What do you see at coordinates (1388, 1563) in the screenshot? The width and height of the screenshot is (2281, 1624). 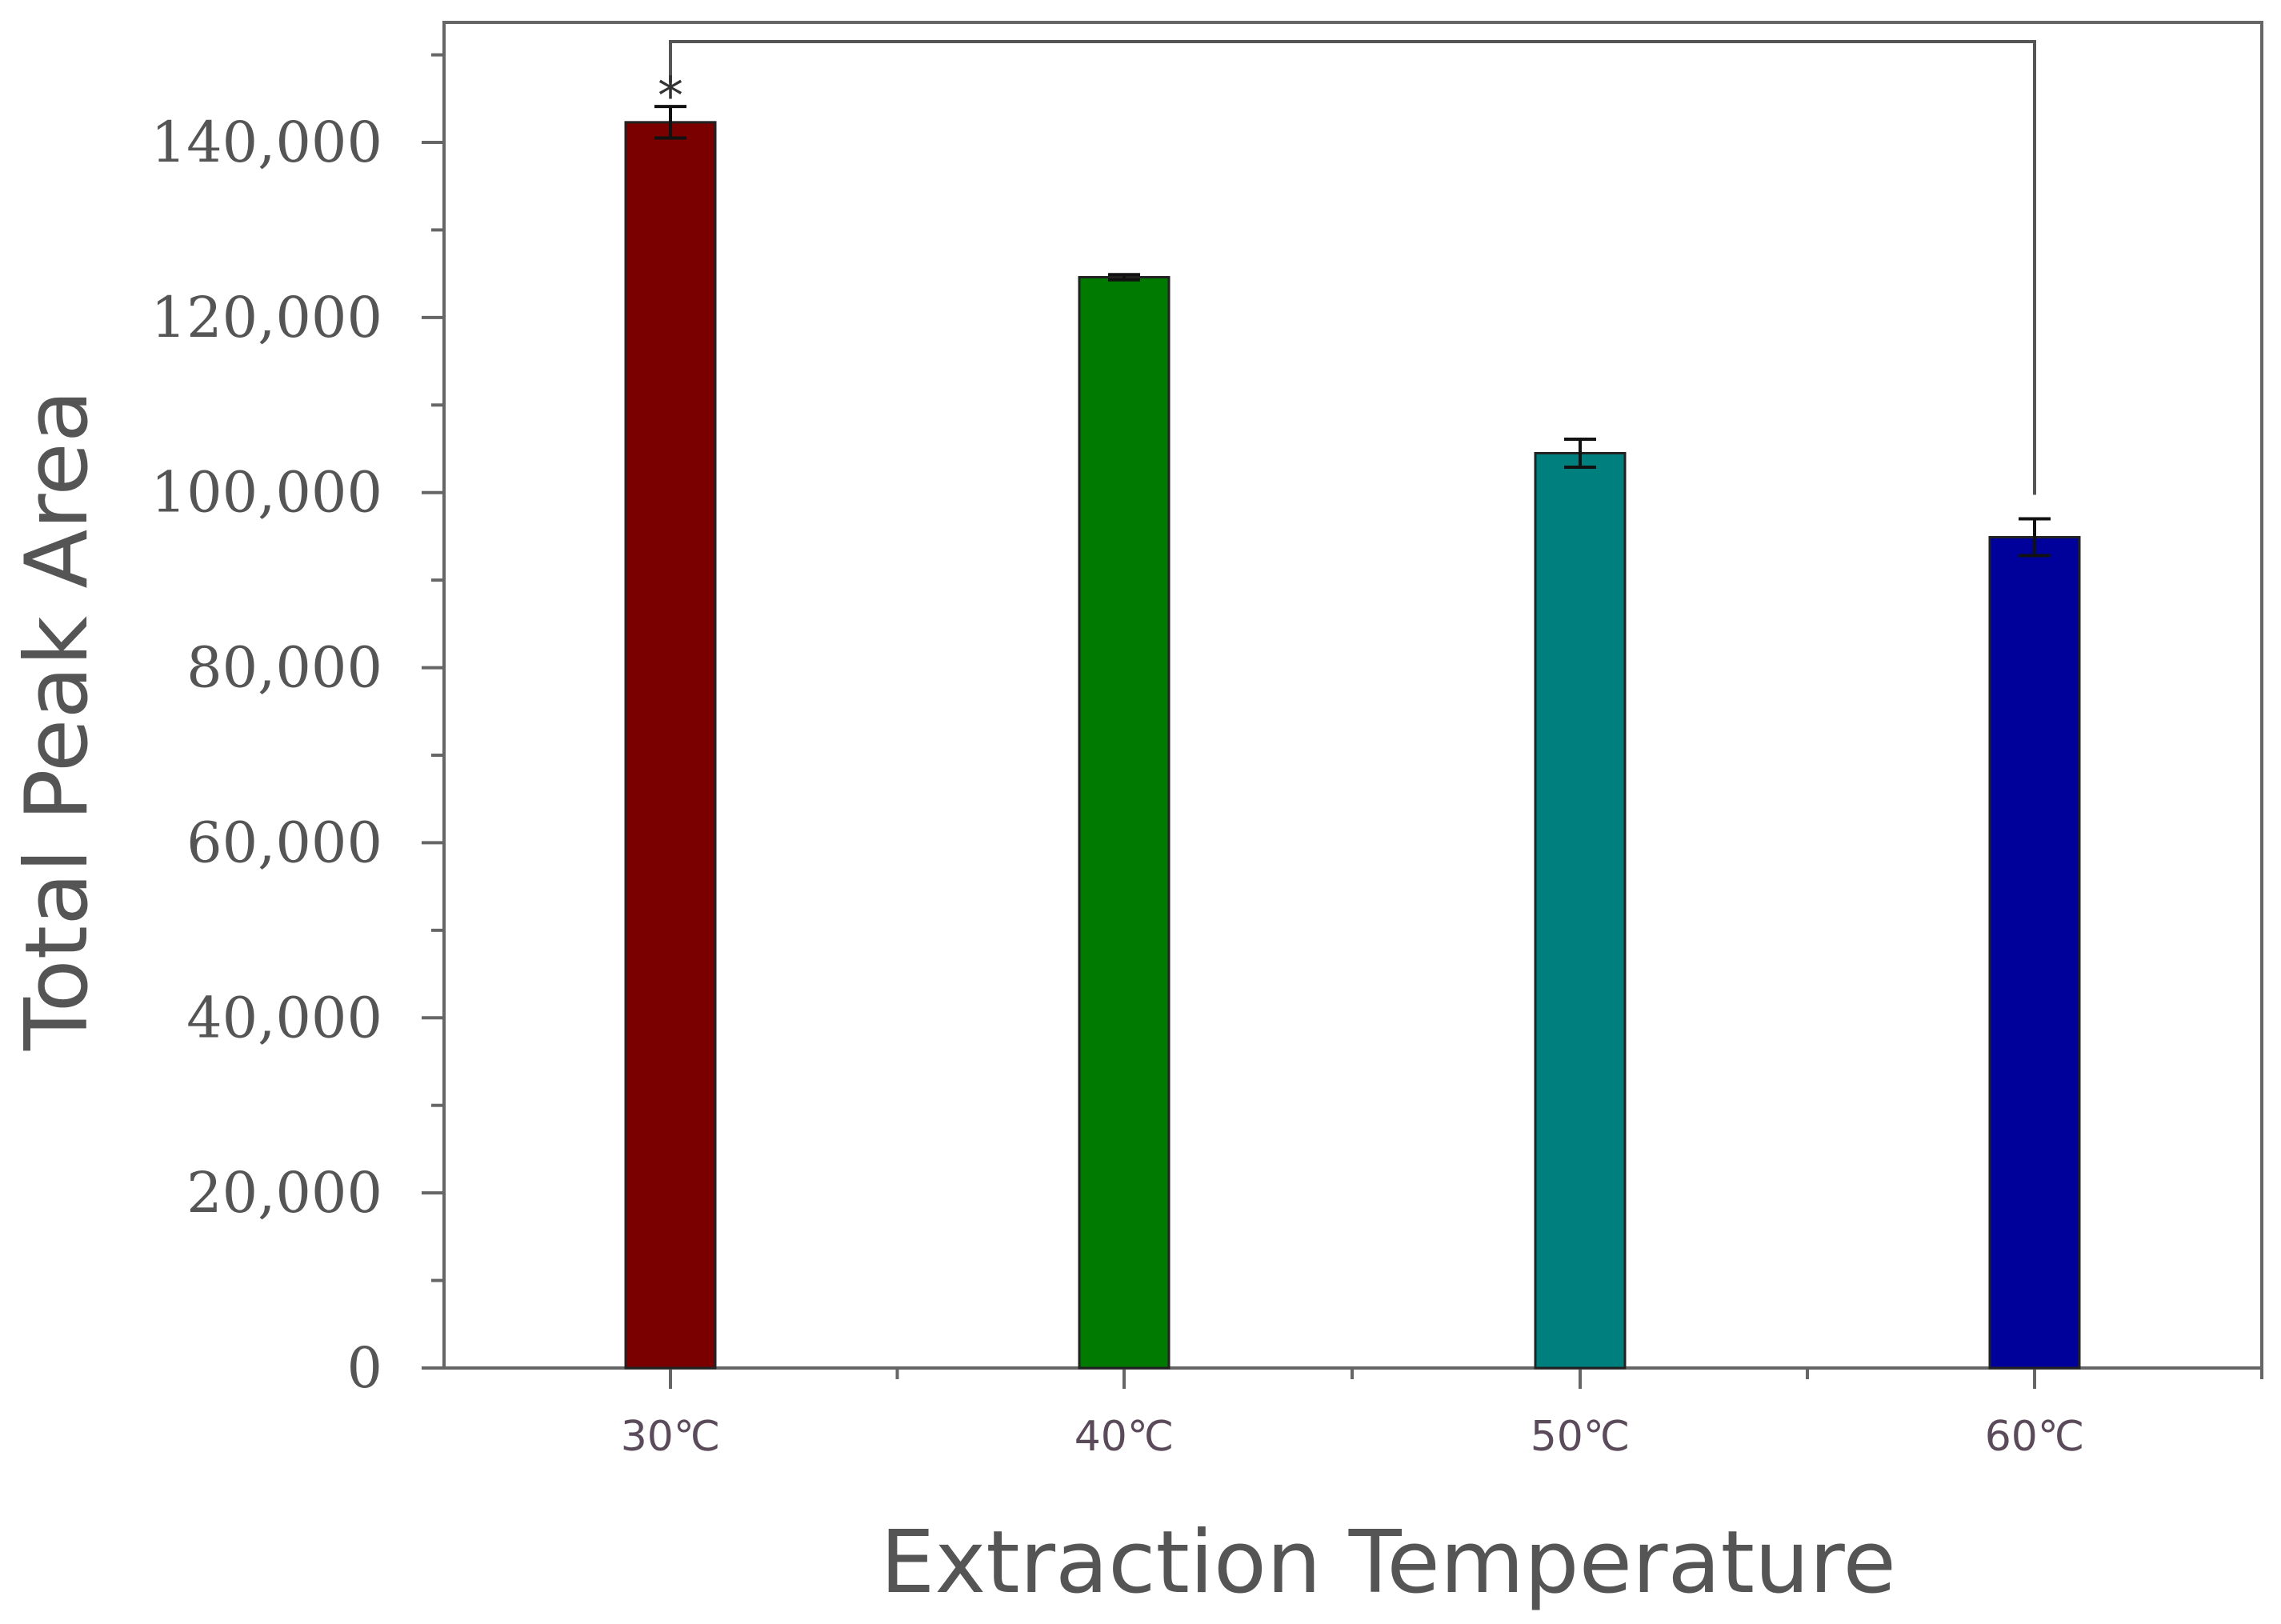 I see `x-axis-title: Extraction Temperature` at bounding box center [1388, 1563].